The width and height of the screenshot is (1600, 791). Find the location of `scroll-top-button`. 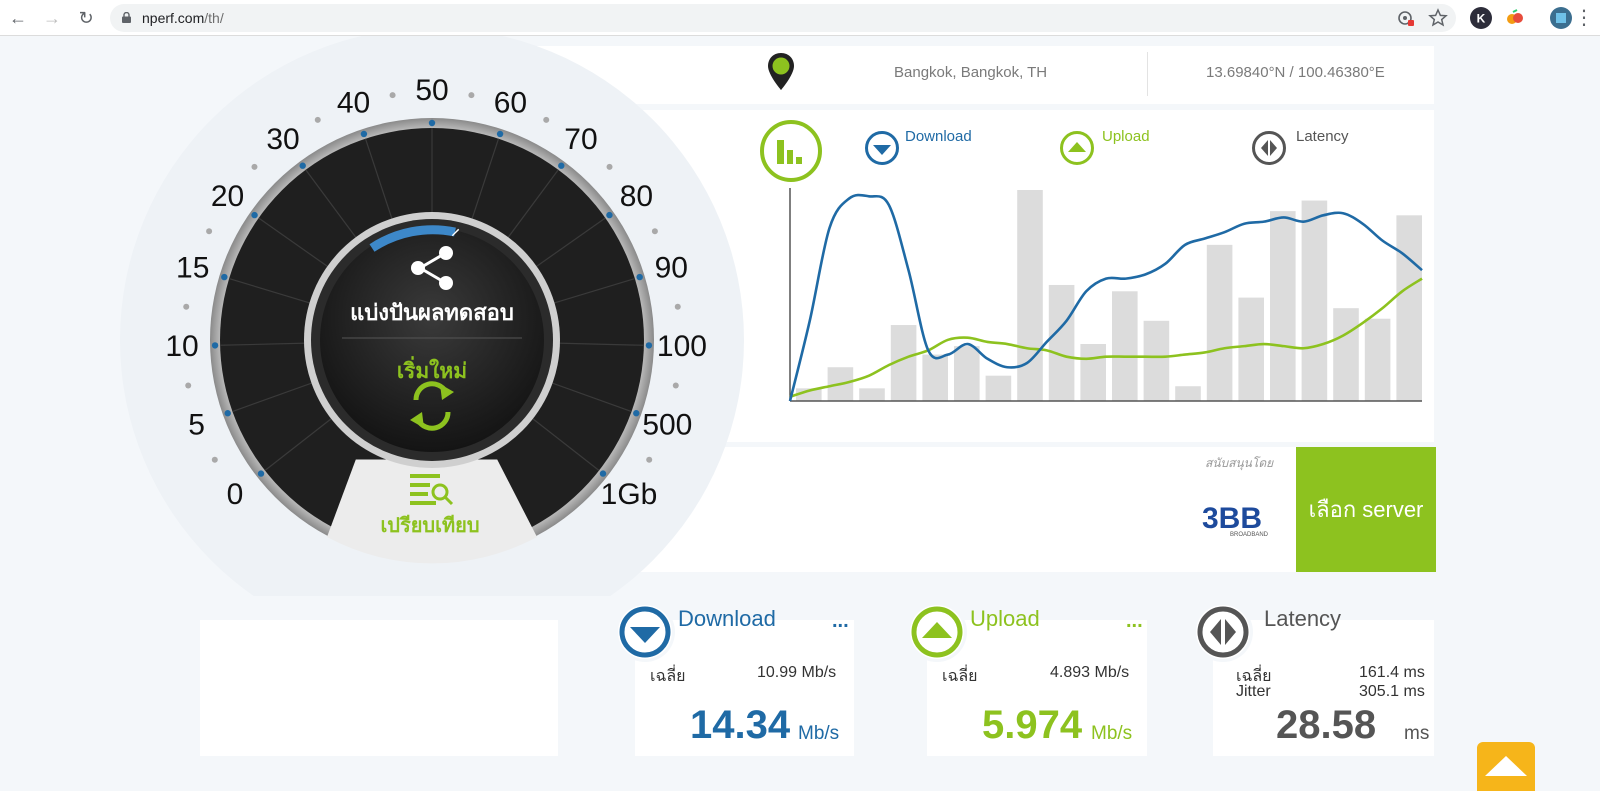

scroll-top-button is located at coordinates (1506, 766).